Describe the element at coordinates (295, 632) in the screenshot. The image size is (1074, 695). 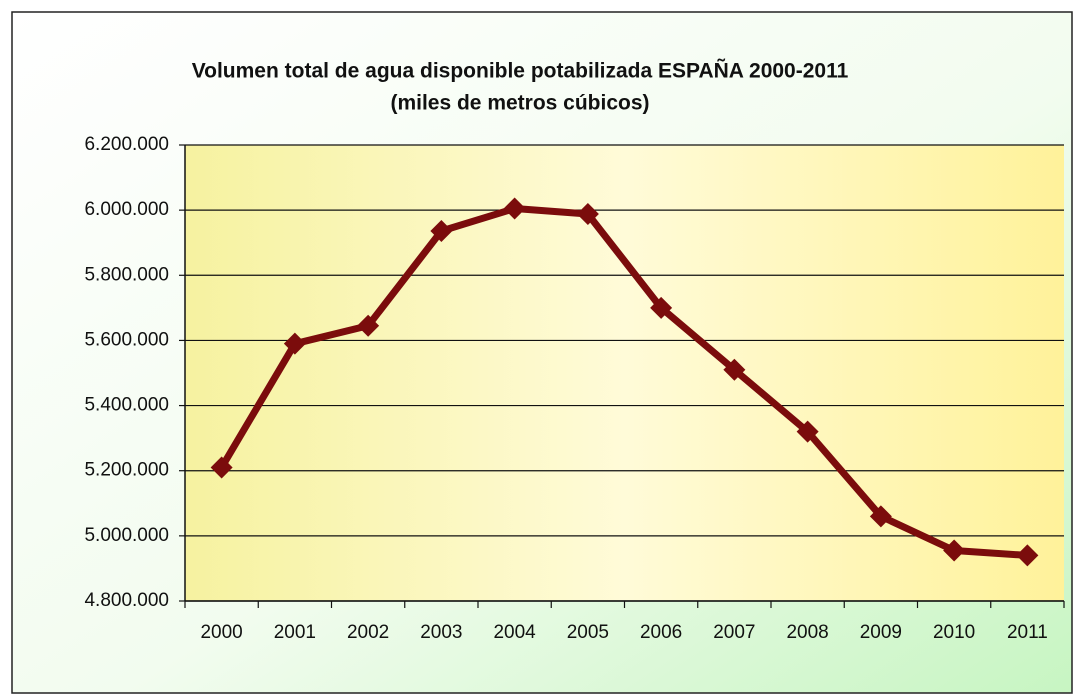
I see `x-tick-label: 2001` at that location.